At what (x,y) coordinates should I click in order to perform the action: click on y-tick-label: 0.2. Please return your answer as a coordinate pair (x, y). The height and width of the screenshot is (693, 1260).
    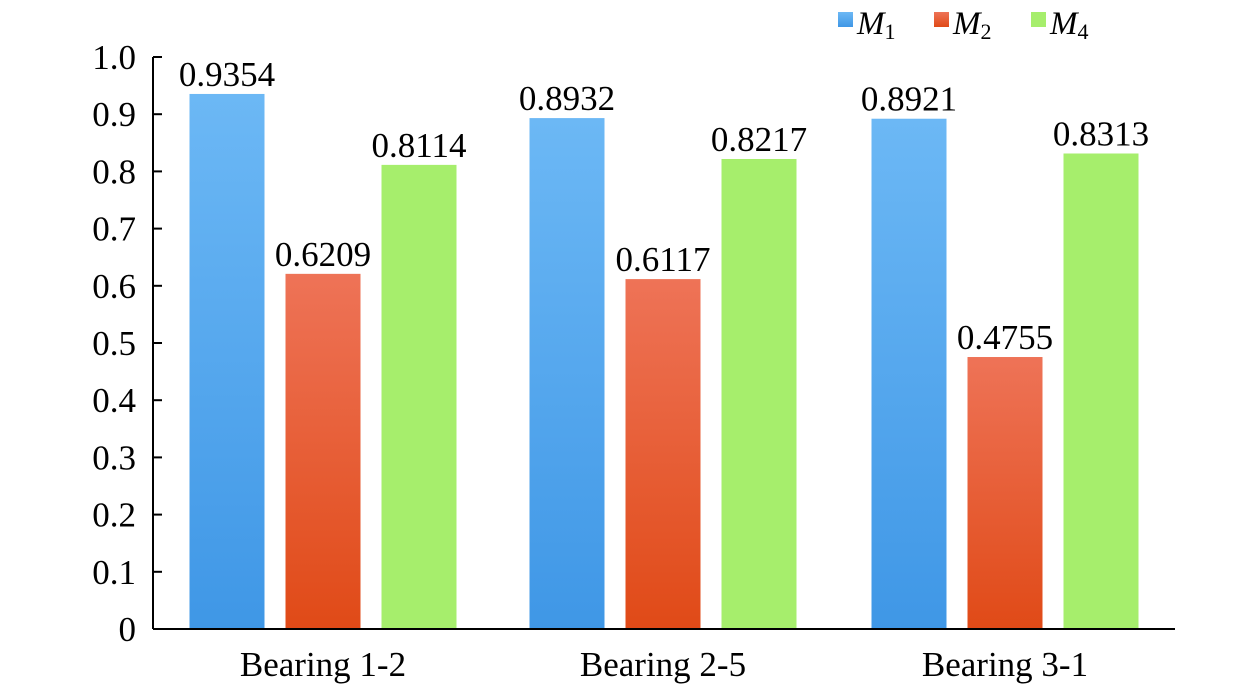
    Looking at the image, I should click on (114, 515).